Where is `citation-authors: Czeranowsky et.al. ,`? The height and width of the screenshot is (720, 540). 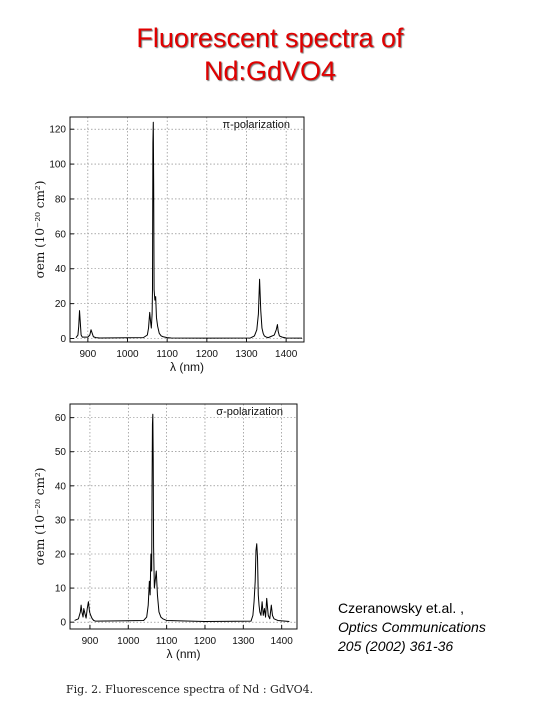 citation-authors: Czeranowsky et.al. , is located at coordinates (401, 608).